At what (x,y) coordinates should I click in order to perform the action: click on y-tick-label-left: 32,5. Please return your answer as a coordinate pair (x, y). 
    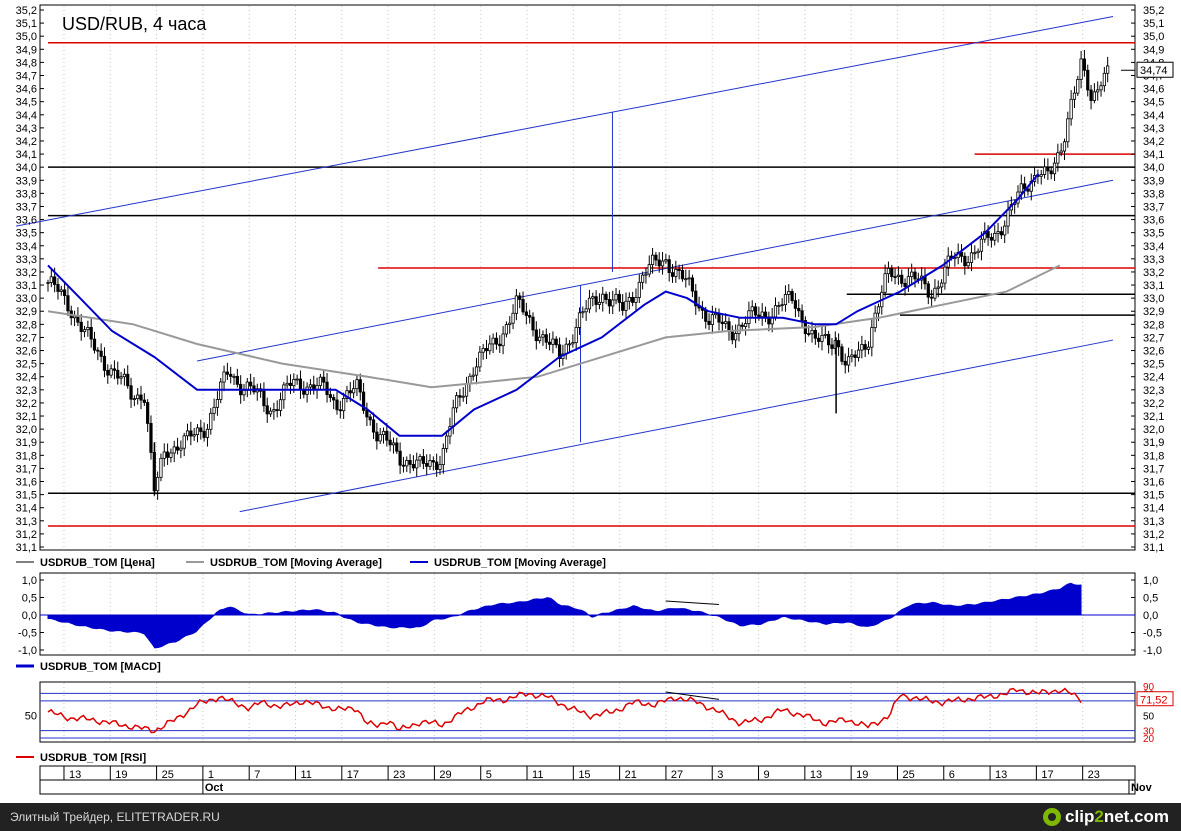
    Looking at the image, I should click on (26, 365).